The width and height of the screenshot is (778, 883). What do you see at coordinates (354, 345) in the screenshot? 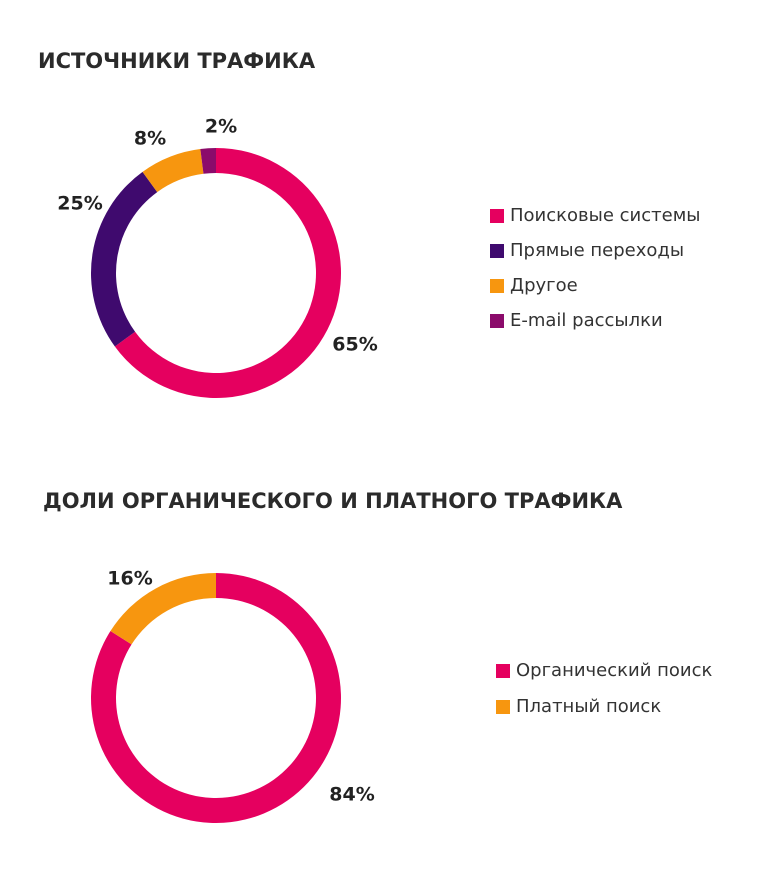
I see `value-label: 65%` at bounding box center [354, 345].